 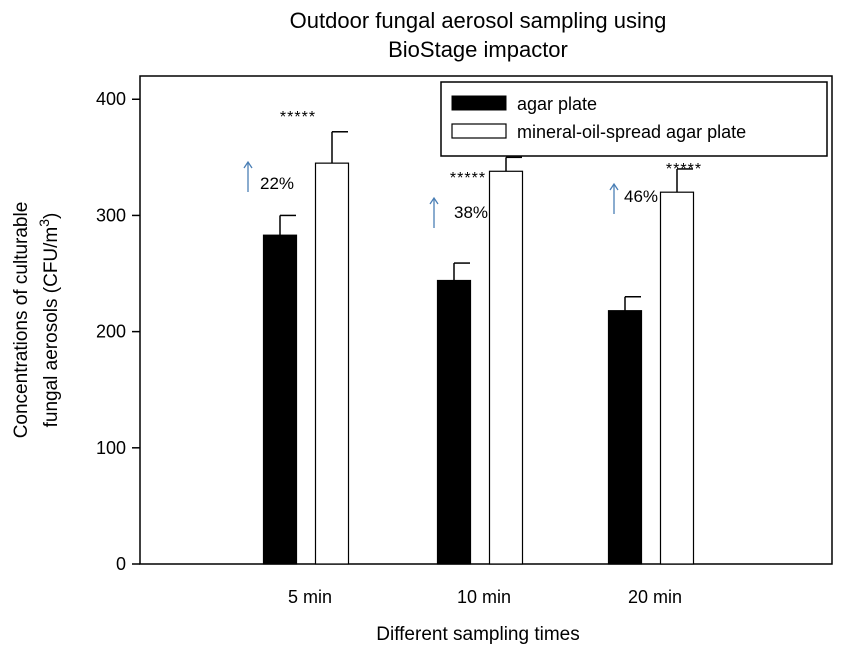 I want to click on legend-swatch-mineral-oil, so click(x=479, y=131).